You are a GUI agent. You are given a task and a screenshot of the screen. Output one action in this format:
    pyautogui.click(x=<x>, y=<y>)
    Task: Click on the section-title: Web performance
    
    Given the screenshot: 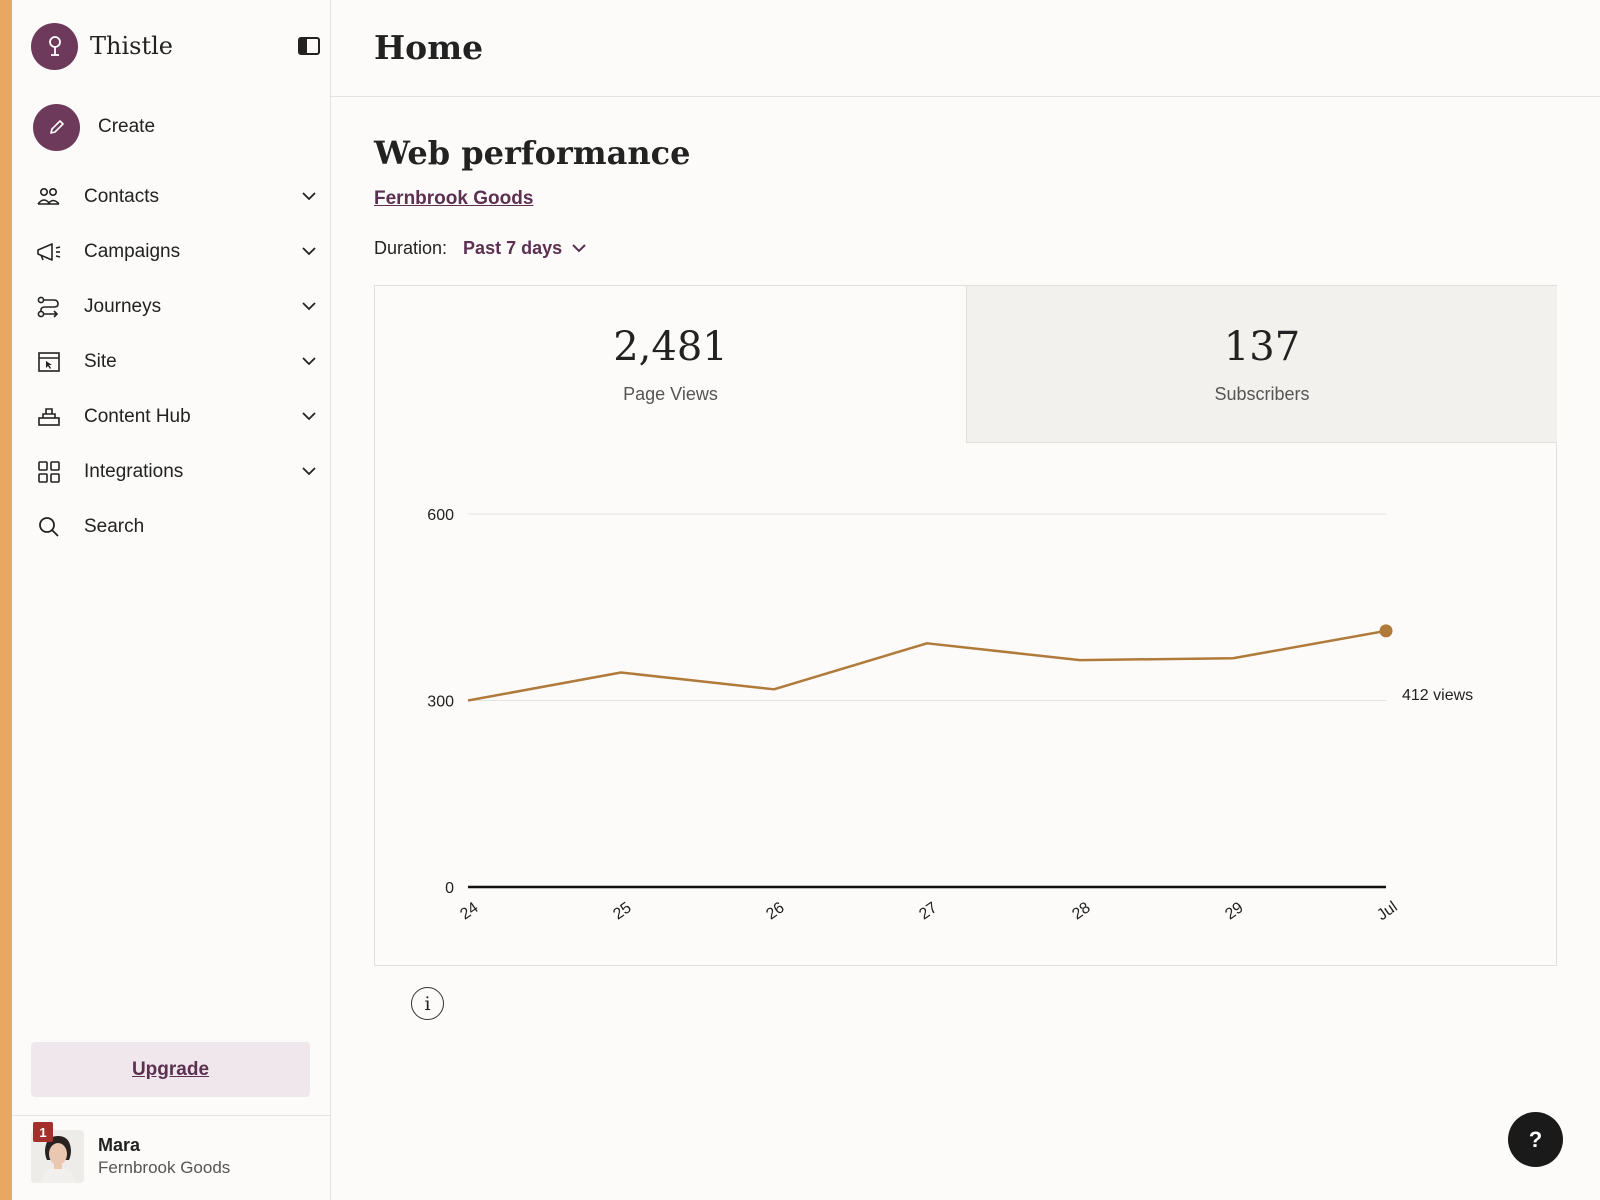 What is the action you would take?
    pyautogui.click(x=532, y=153)
    